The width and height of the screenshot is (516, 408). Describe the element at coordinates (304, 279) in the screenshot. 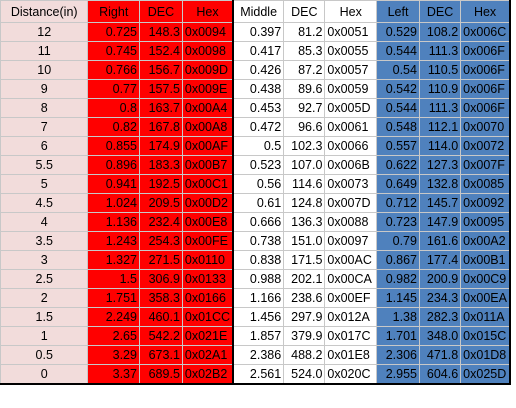

I see `cell-middle-dec: 202.1` at that location.